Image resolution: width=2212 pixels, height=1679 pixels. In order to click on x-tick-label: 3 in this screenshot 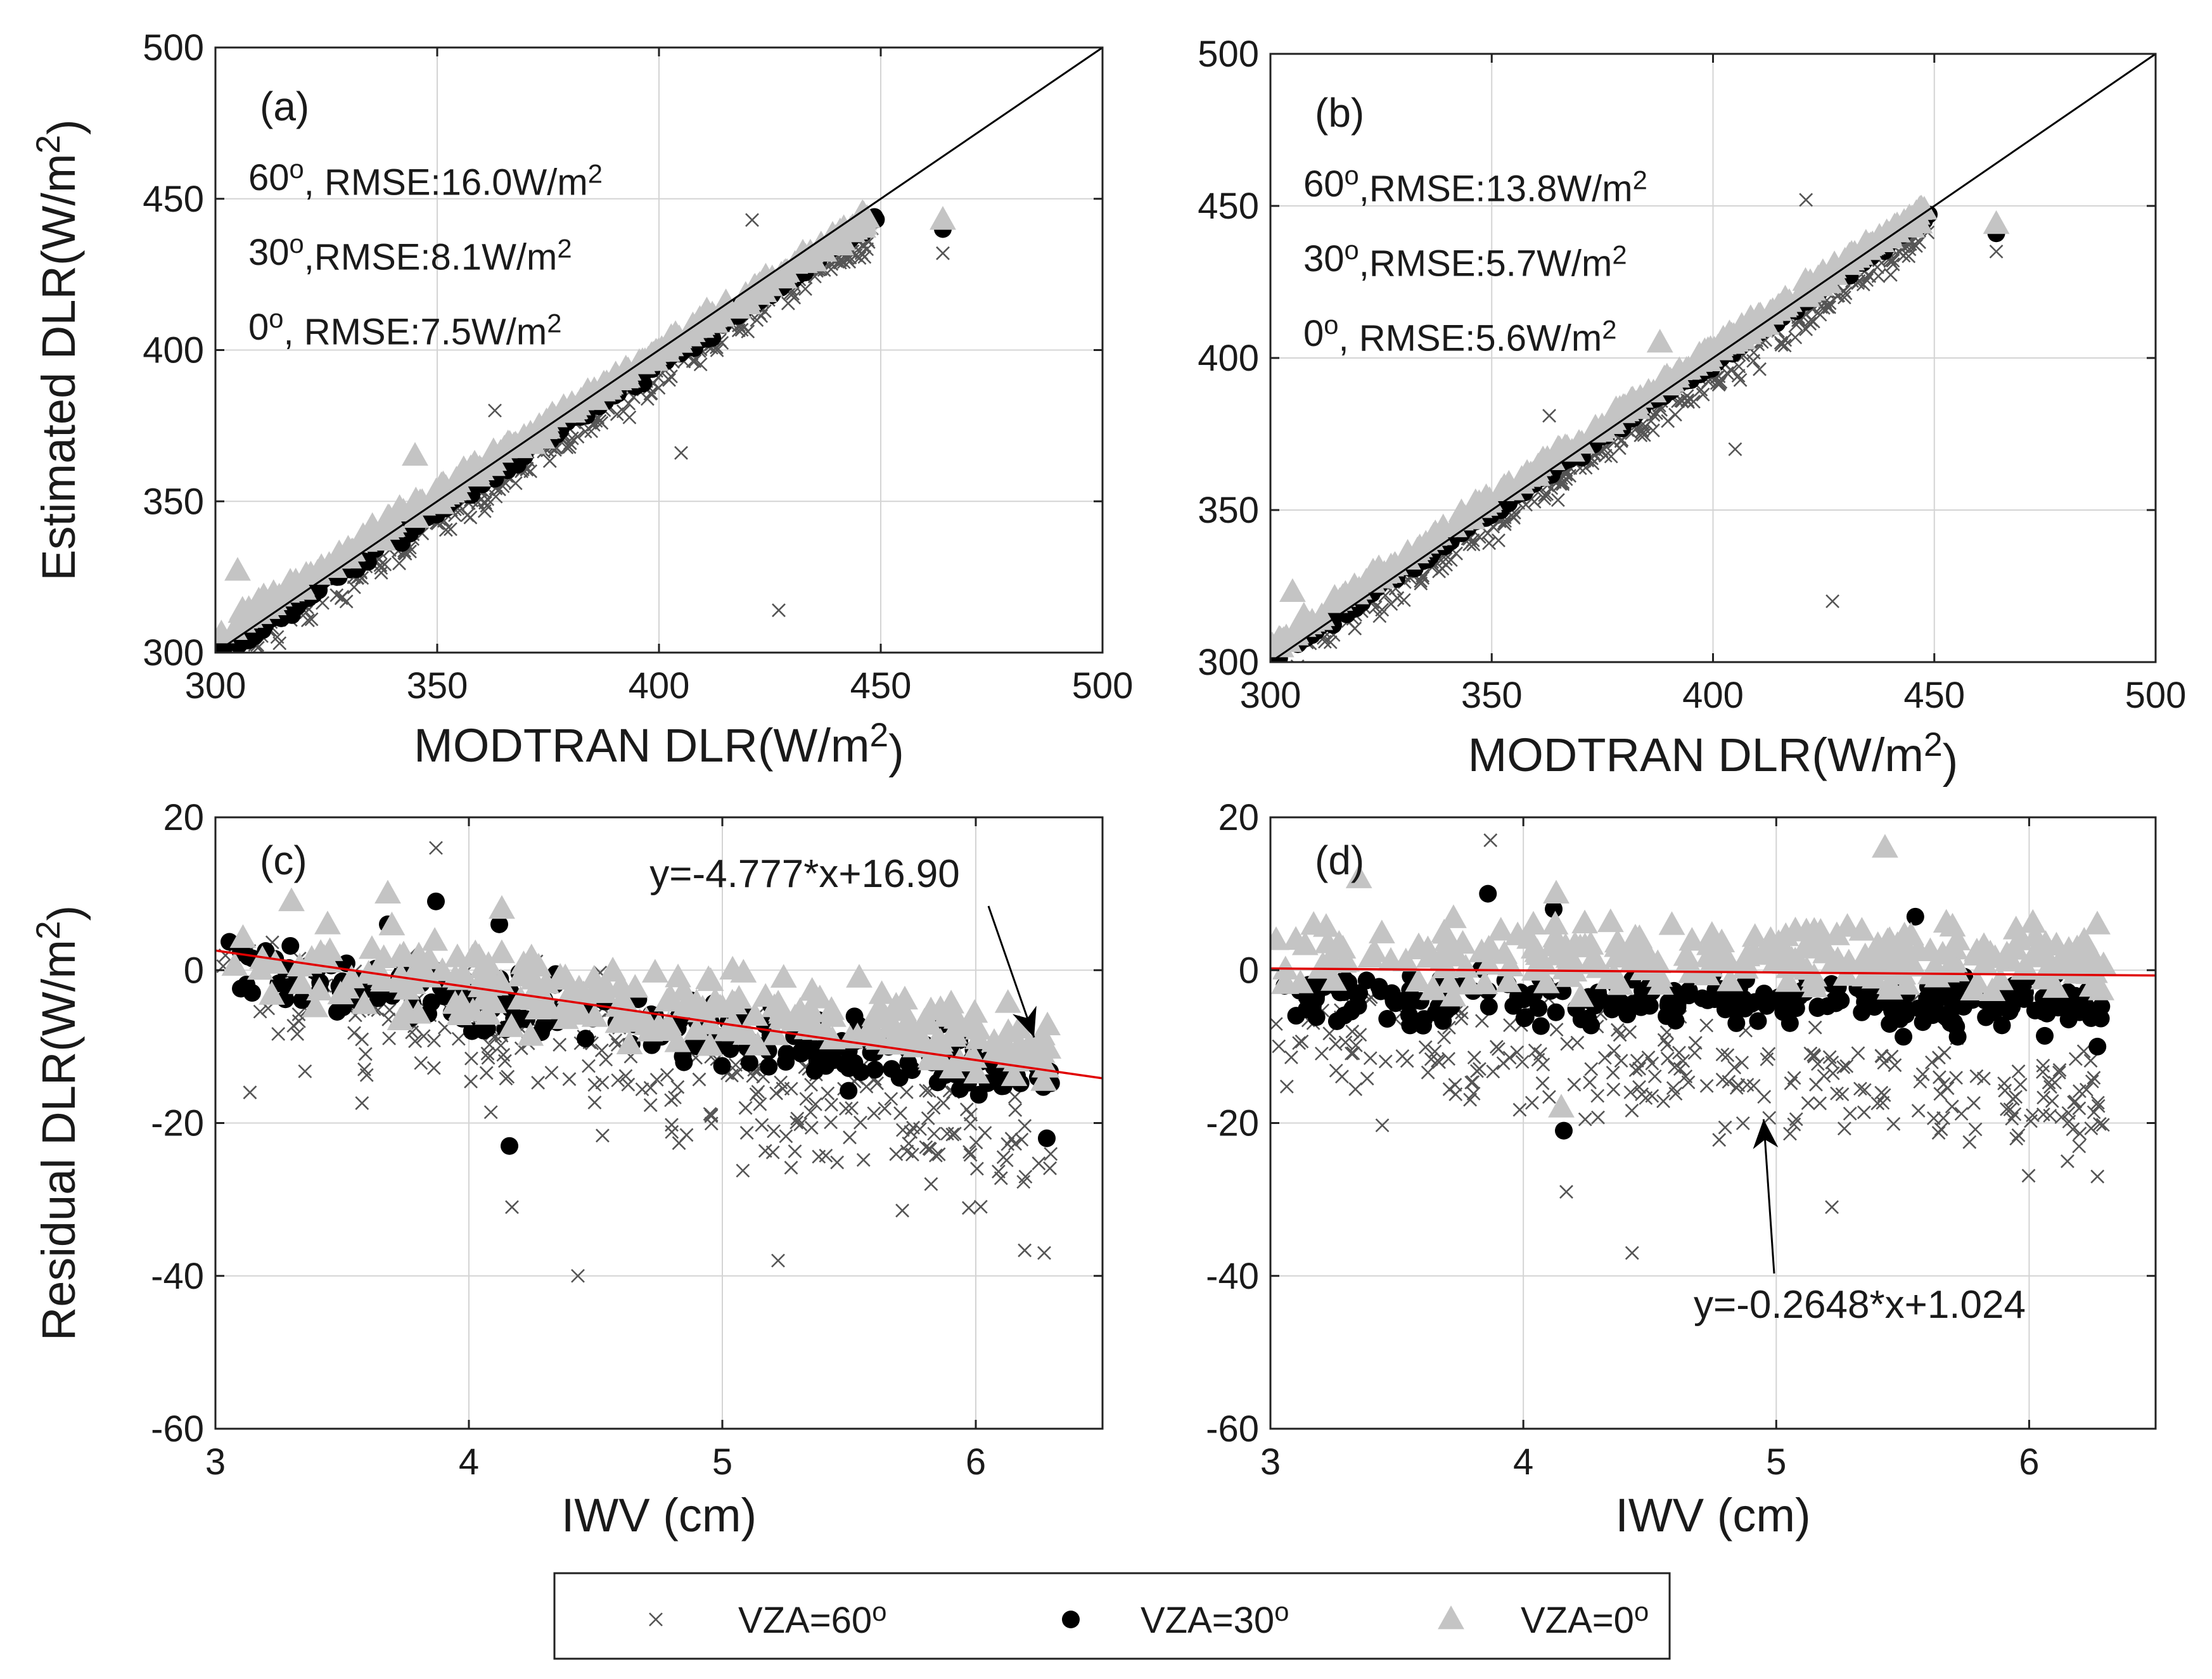, I will do `click(1270, 1462)`.